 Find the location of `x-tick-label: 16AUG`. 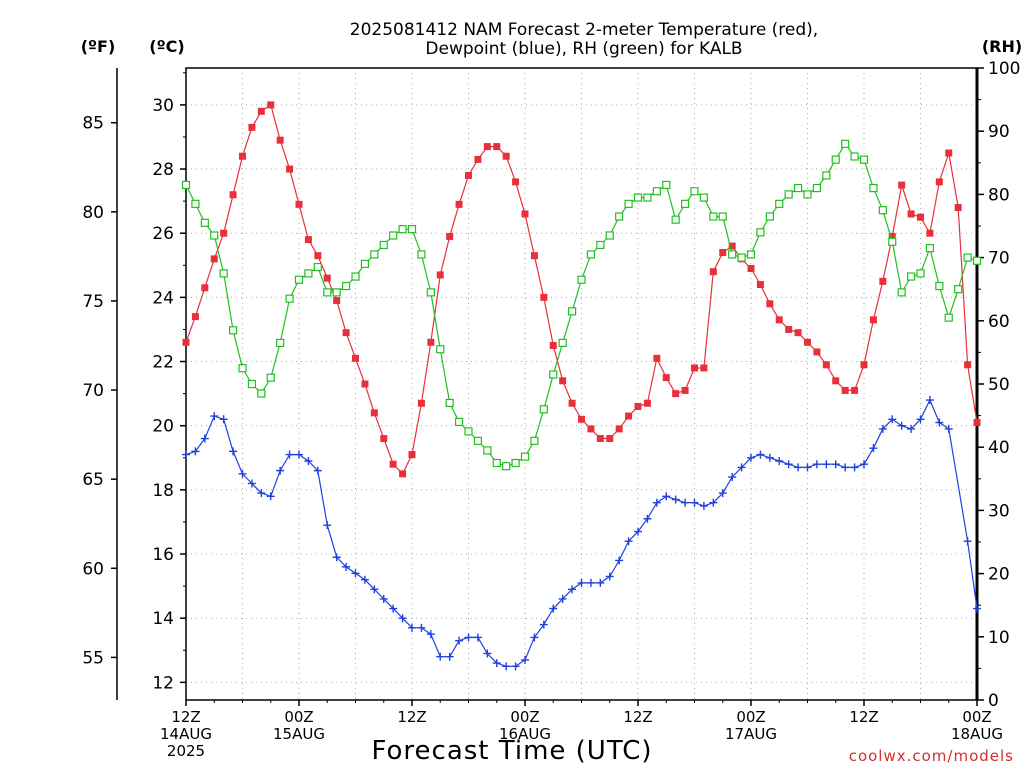

x-tick-label: 16AUG is located at coordinates (525, 734).